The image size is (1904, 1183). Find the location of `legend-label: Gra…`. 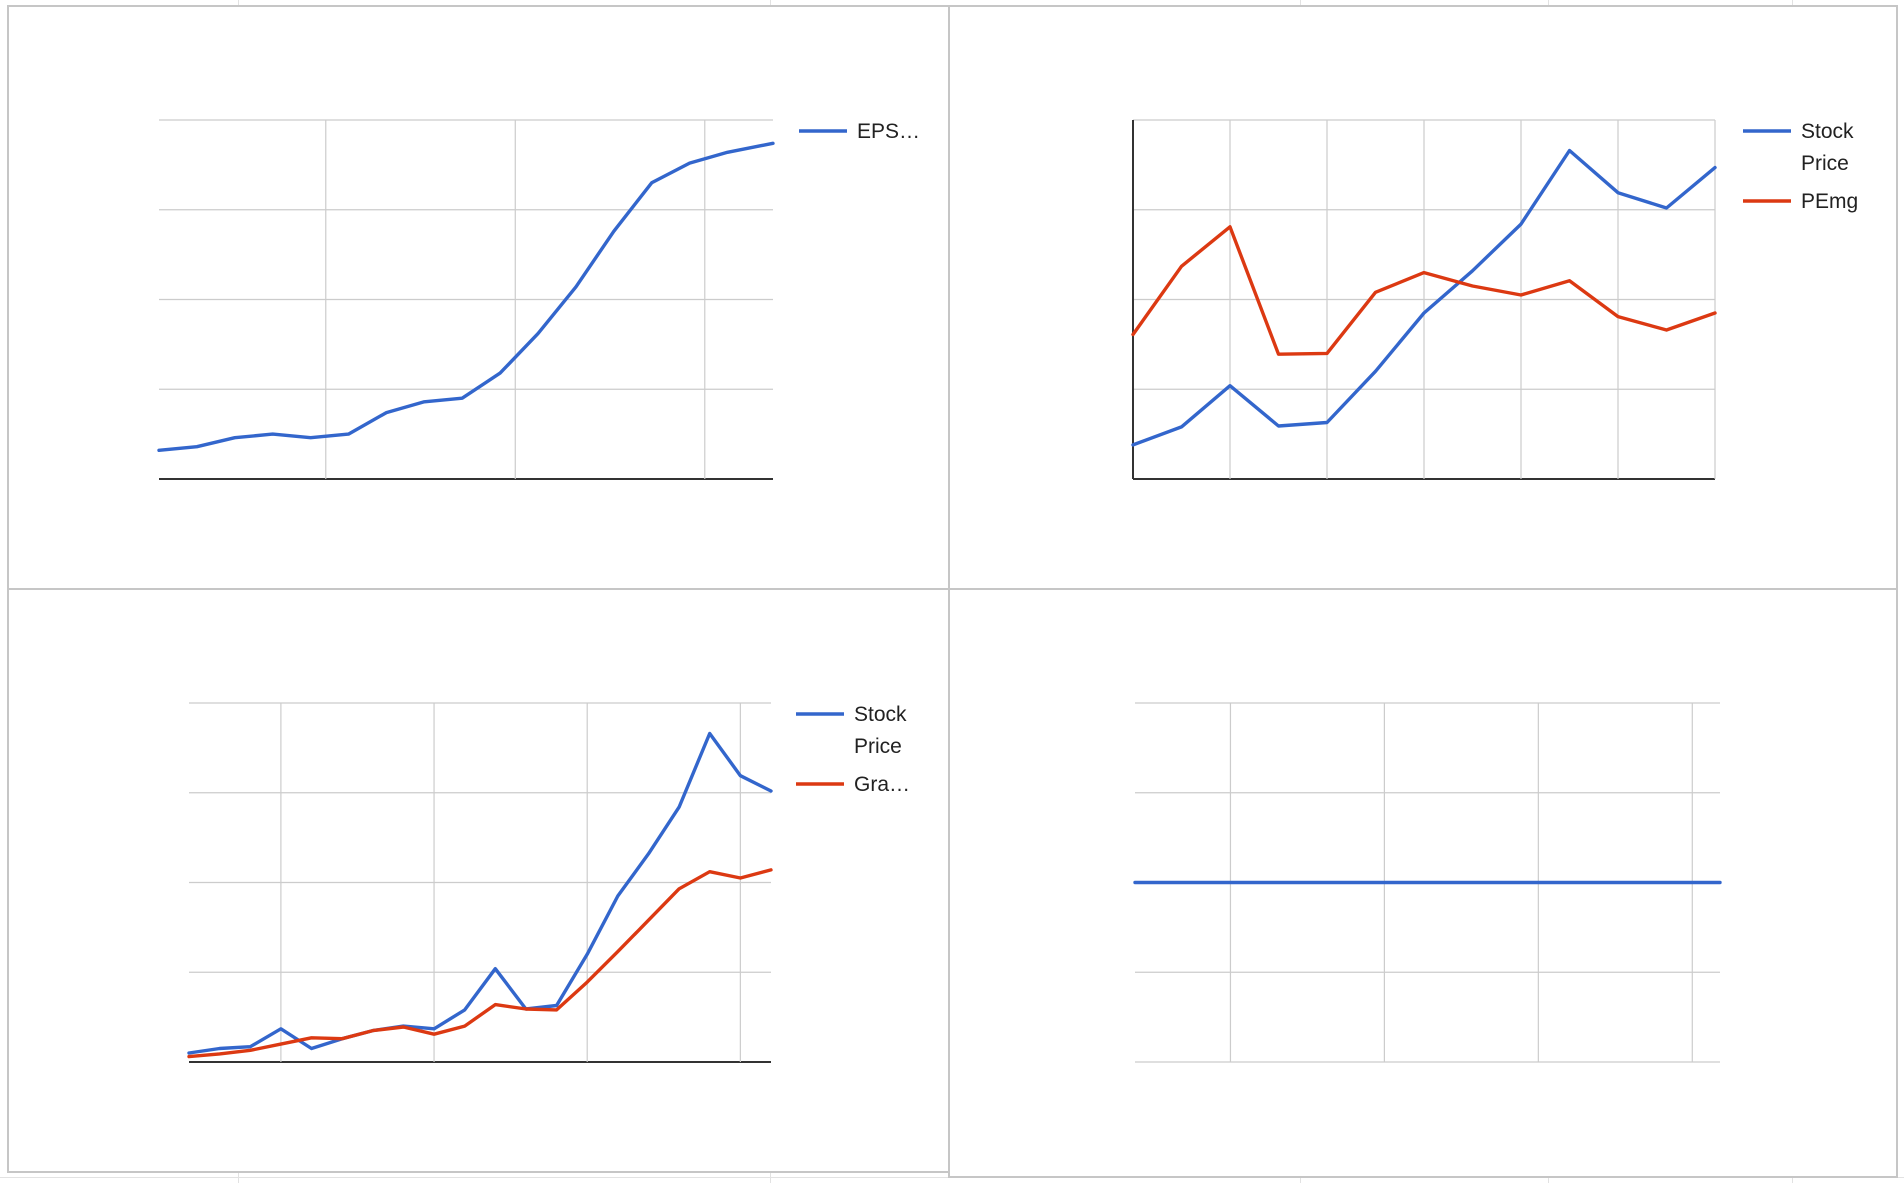

legend-label: Gra… is located at coordinates (882, 784).